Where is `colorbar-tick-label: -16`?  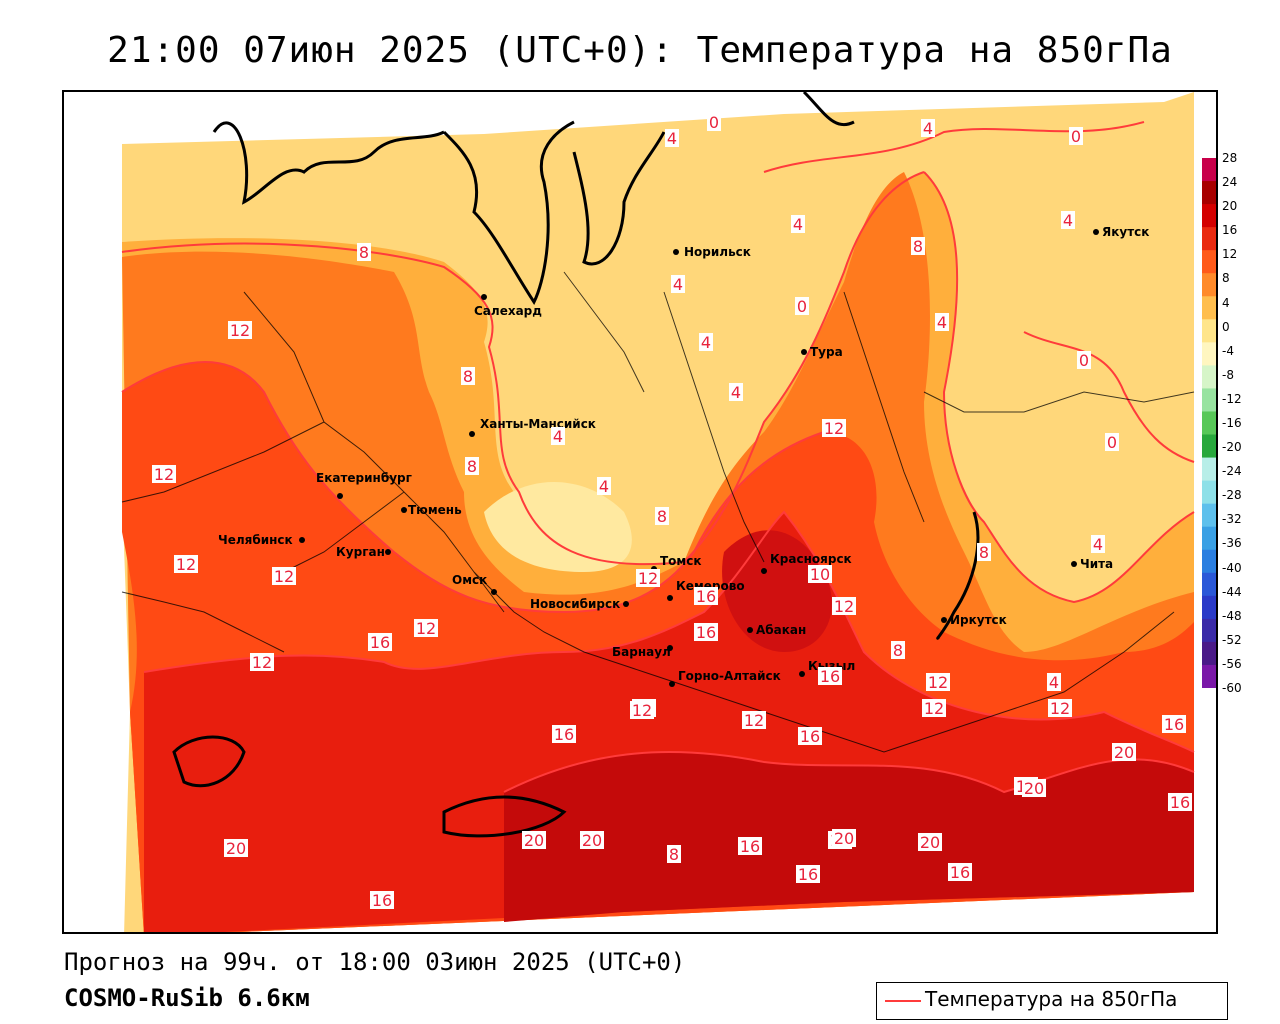
colorbar-tick-label: -16 is located at coordinates (1232, 423).